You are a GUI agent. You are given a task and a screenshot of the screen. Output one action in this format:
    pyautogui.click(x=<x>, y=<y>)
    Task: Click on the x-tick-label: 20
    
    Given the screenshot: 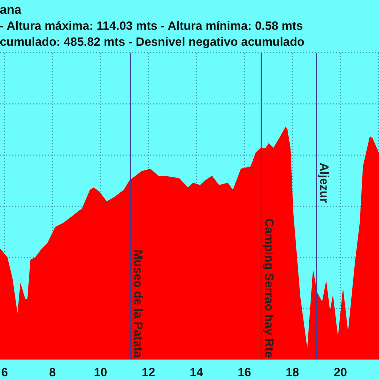 What is the action you would take?
    pyautogui.click(x=341, y=372)
    